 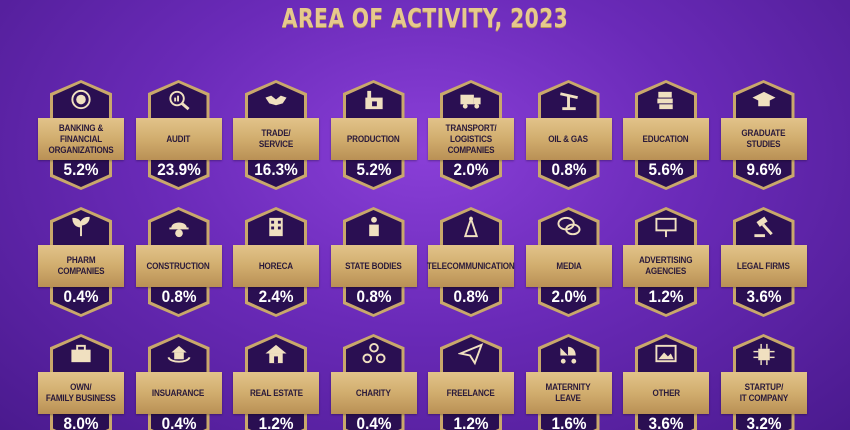 I want to click on activity-tile: ADVERTISING AGENCIES 1.2%, so click(x=666, y=262).